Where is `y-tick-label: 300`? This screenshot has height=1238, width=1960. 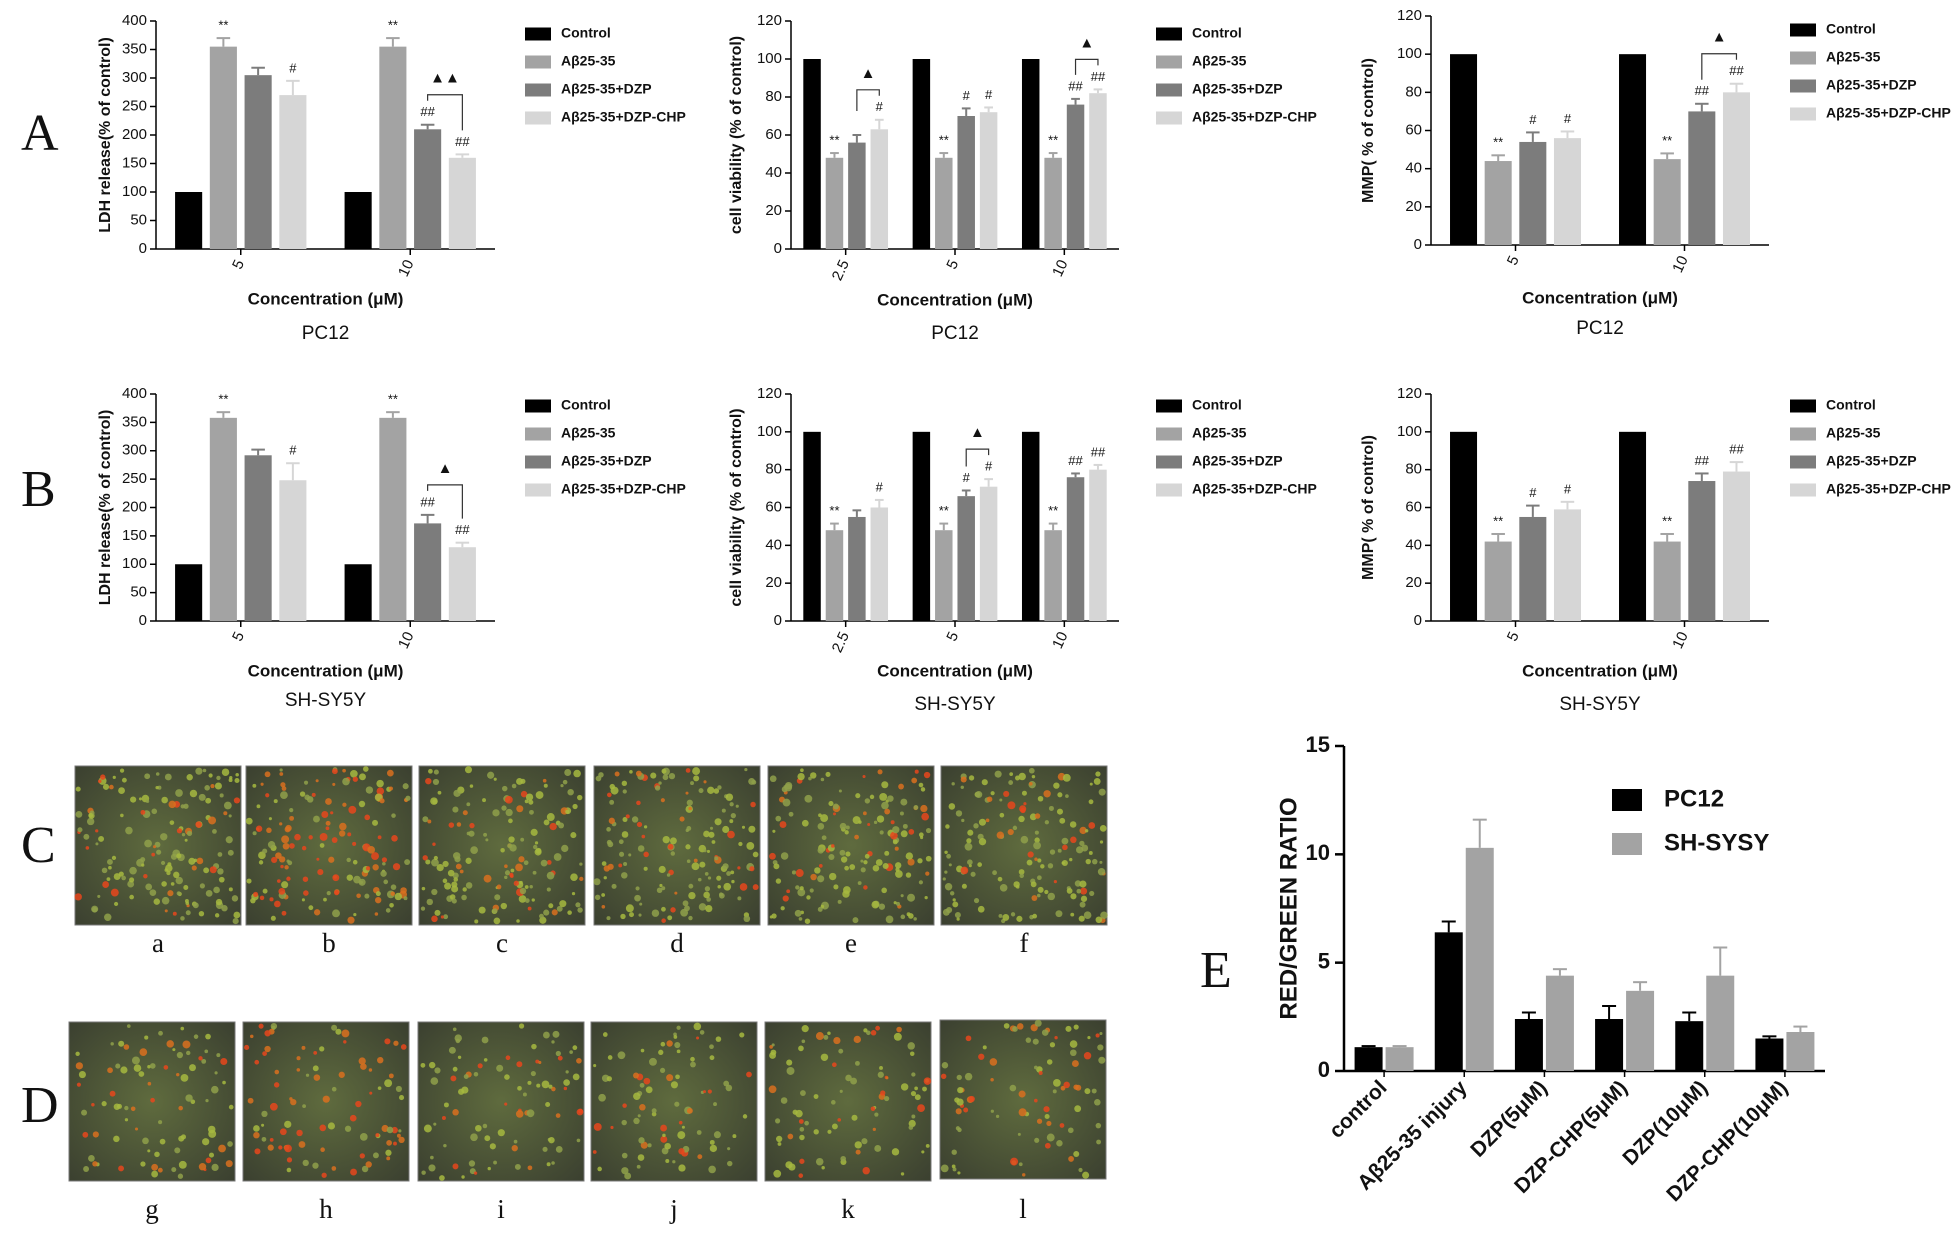
y-tick-label: 300 is located at coordinates (134, 77).